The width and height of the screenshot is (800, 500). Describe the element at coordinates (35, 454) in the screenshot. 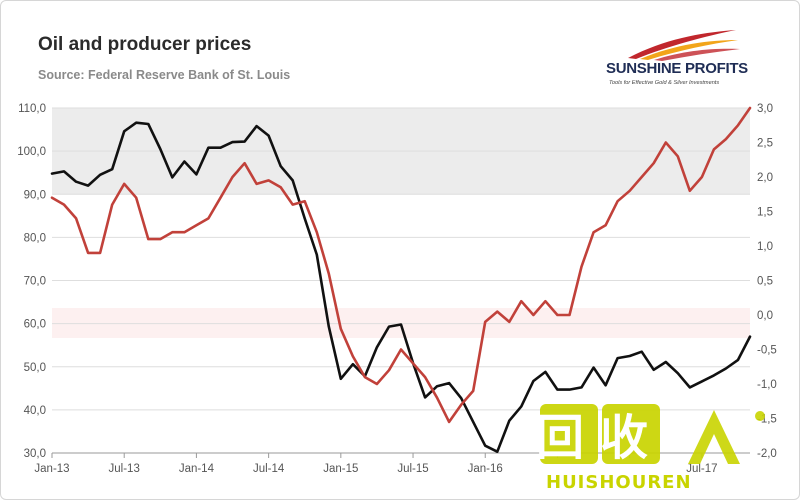

I see `left-tick-label: 30,0` at that location.